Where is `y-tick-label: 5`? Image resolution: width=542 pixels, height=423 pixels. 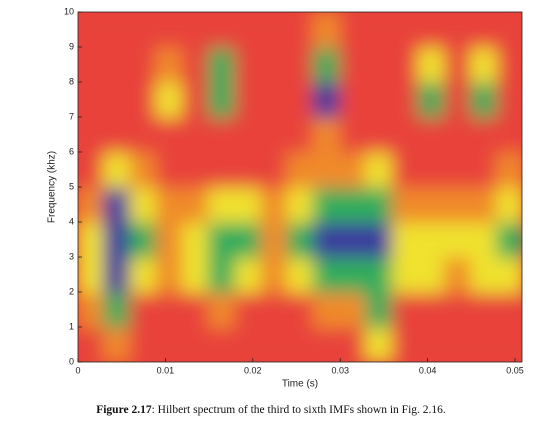
y-tick-label: 5 is located at coordinates (71, 186).